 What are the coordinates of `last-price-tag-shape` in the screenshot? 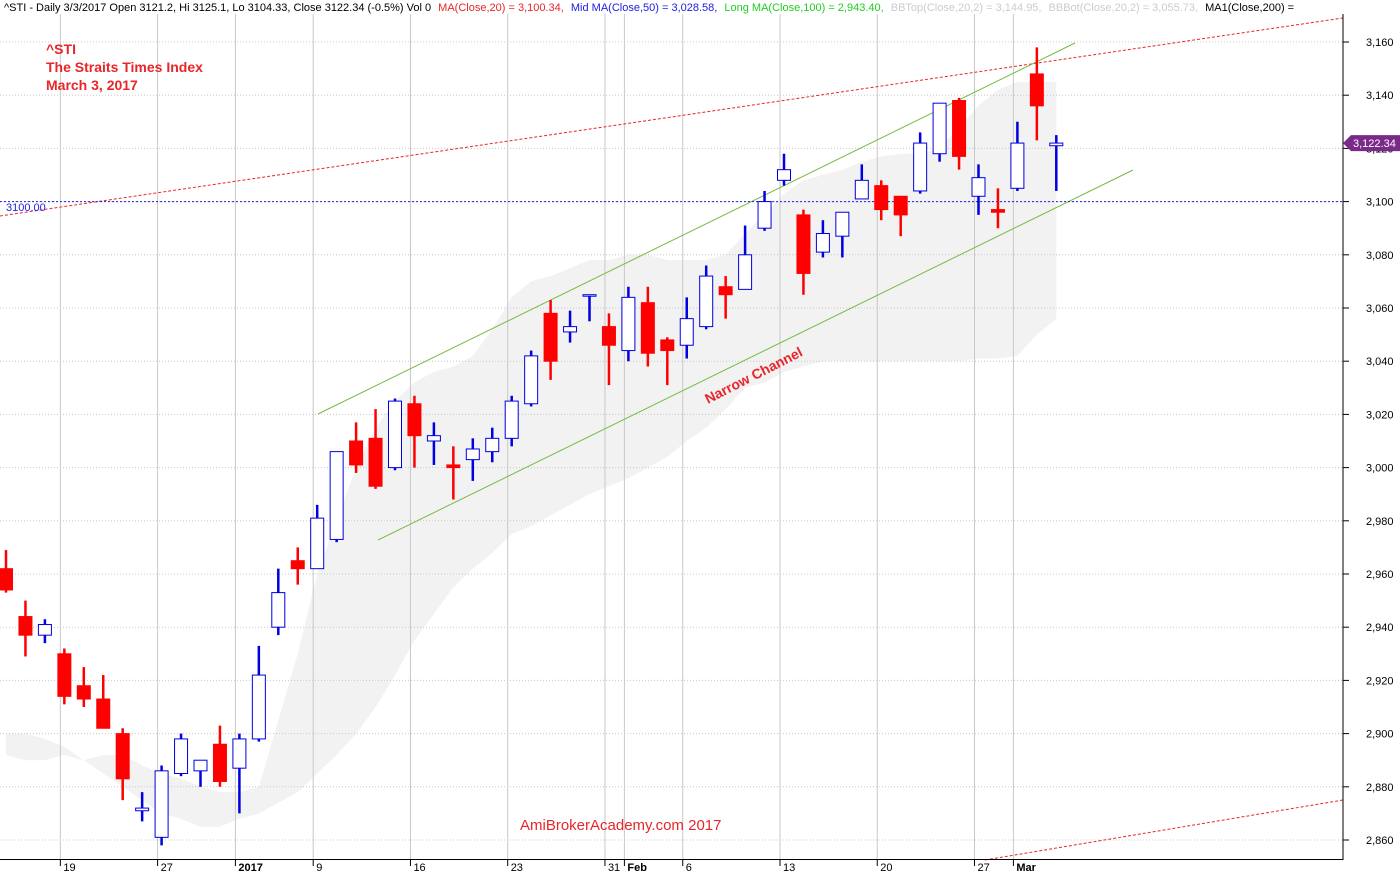 It's located at (1371, 143).